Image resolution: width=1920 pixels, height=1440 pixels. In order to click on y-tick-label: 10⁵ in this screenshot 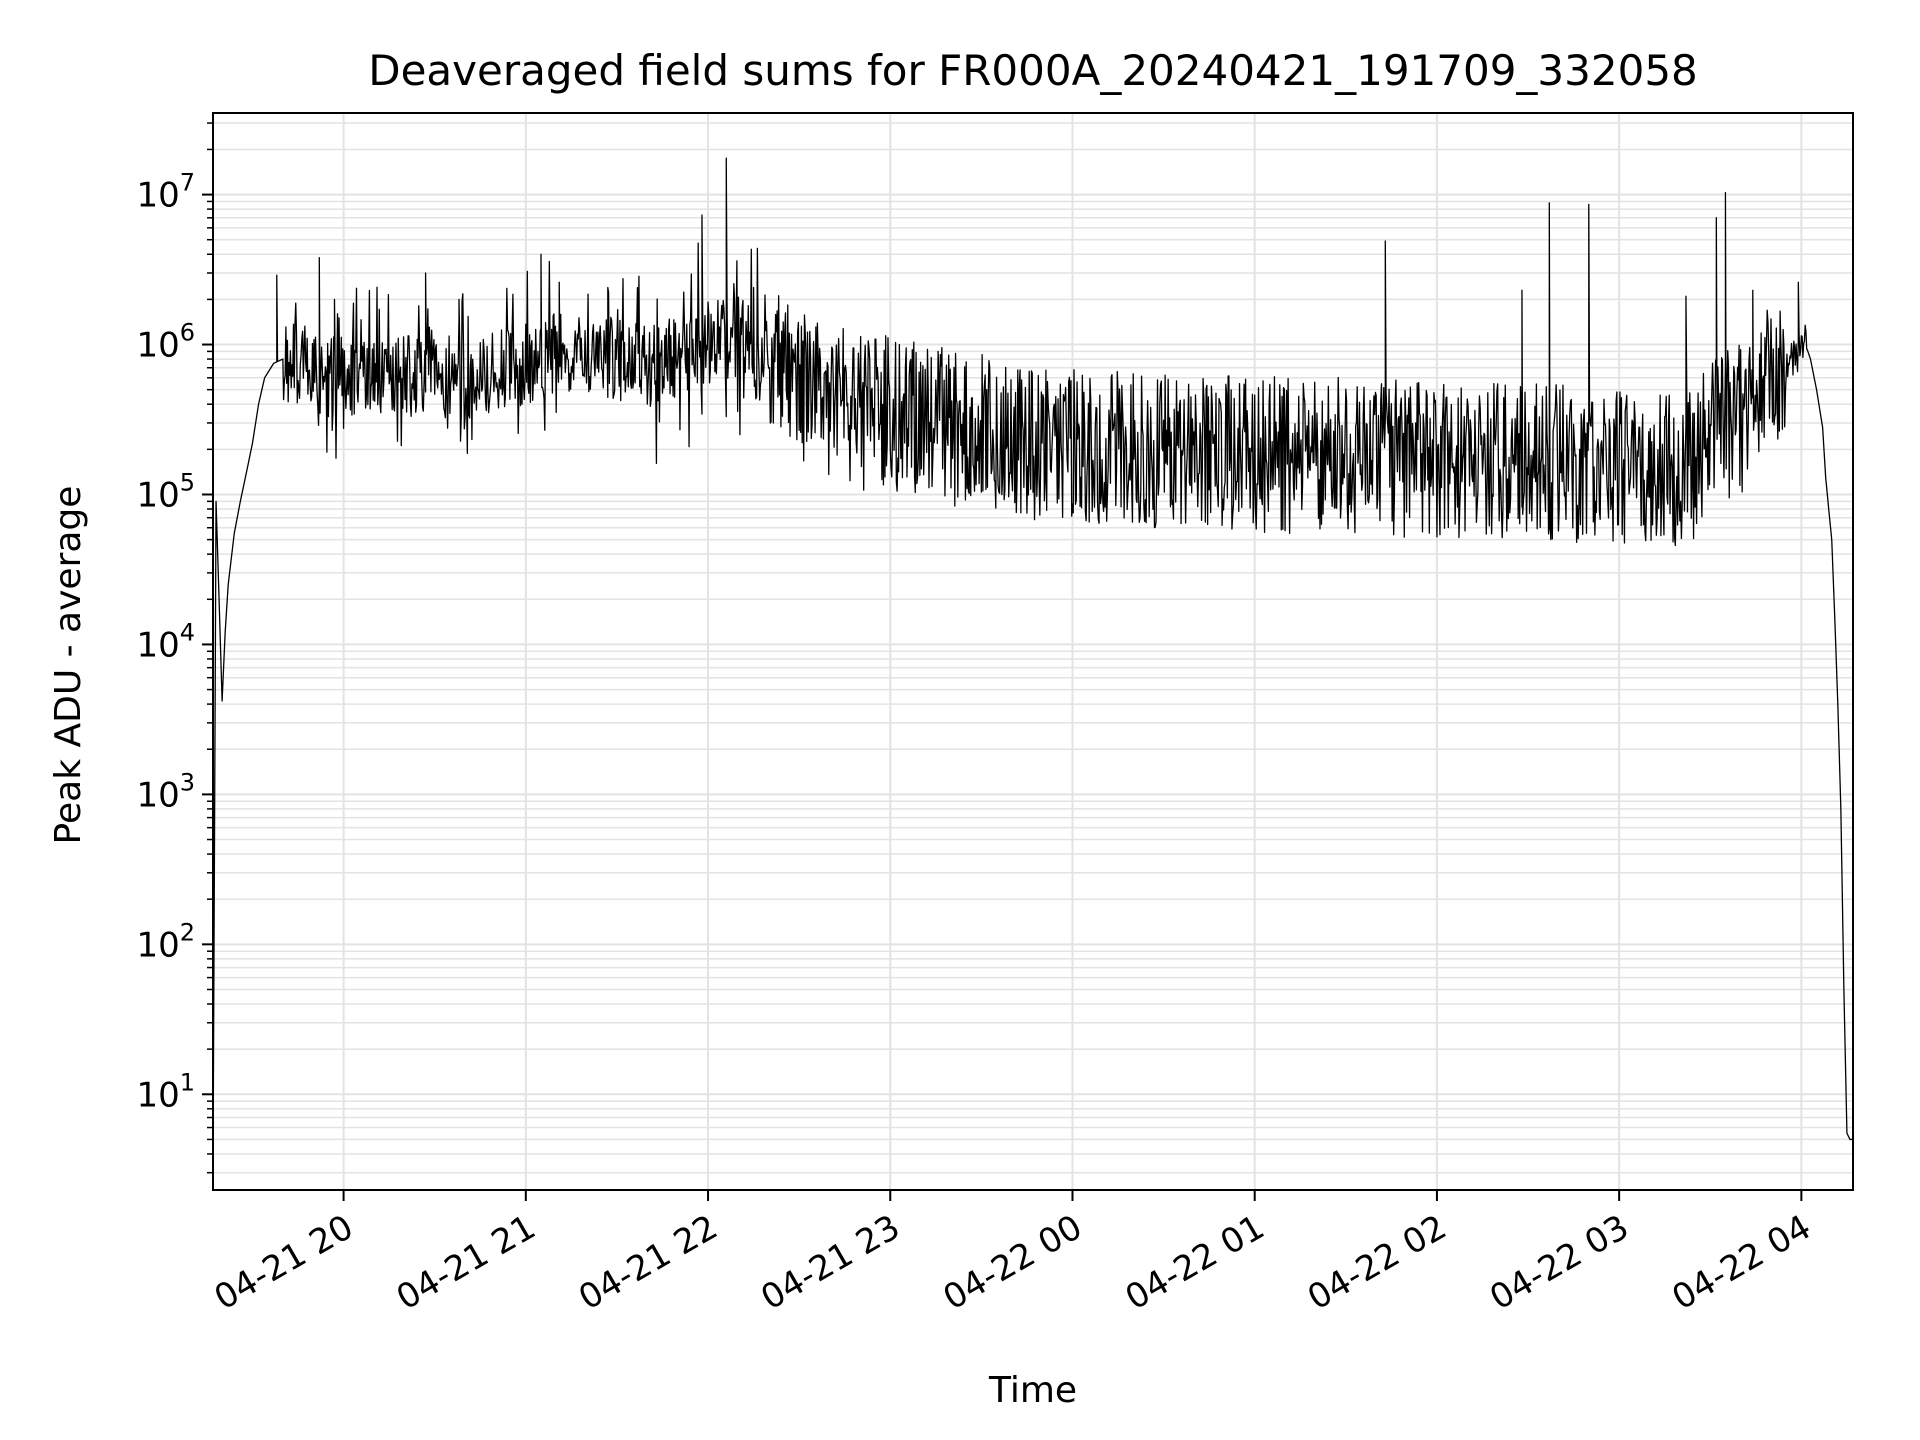, I will do `click(165, 491)`.